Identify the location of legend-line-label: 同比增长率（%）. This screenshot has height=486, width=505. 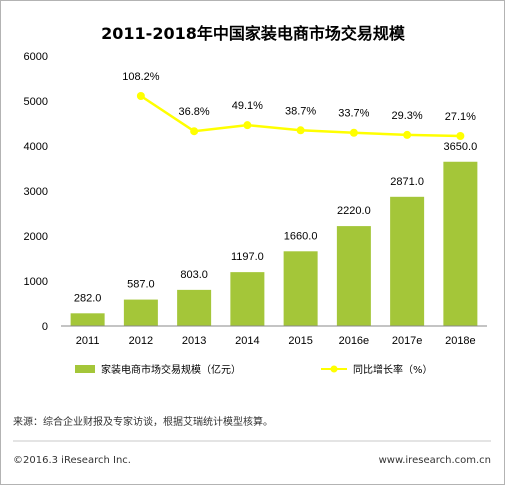
(393, 369).